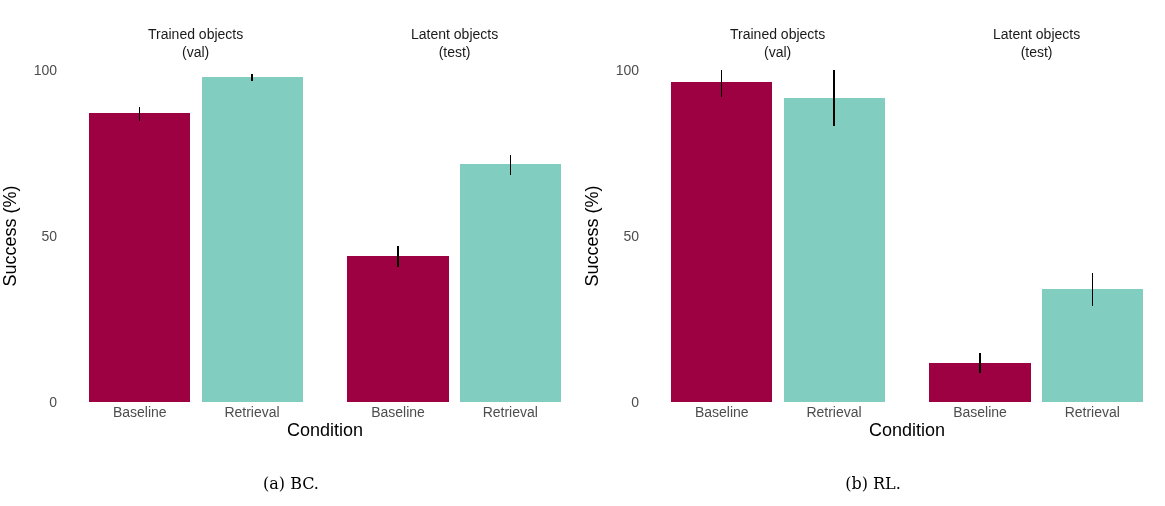  I want to click on text: (a) BC., so click(291, 483).